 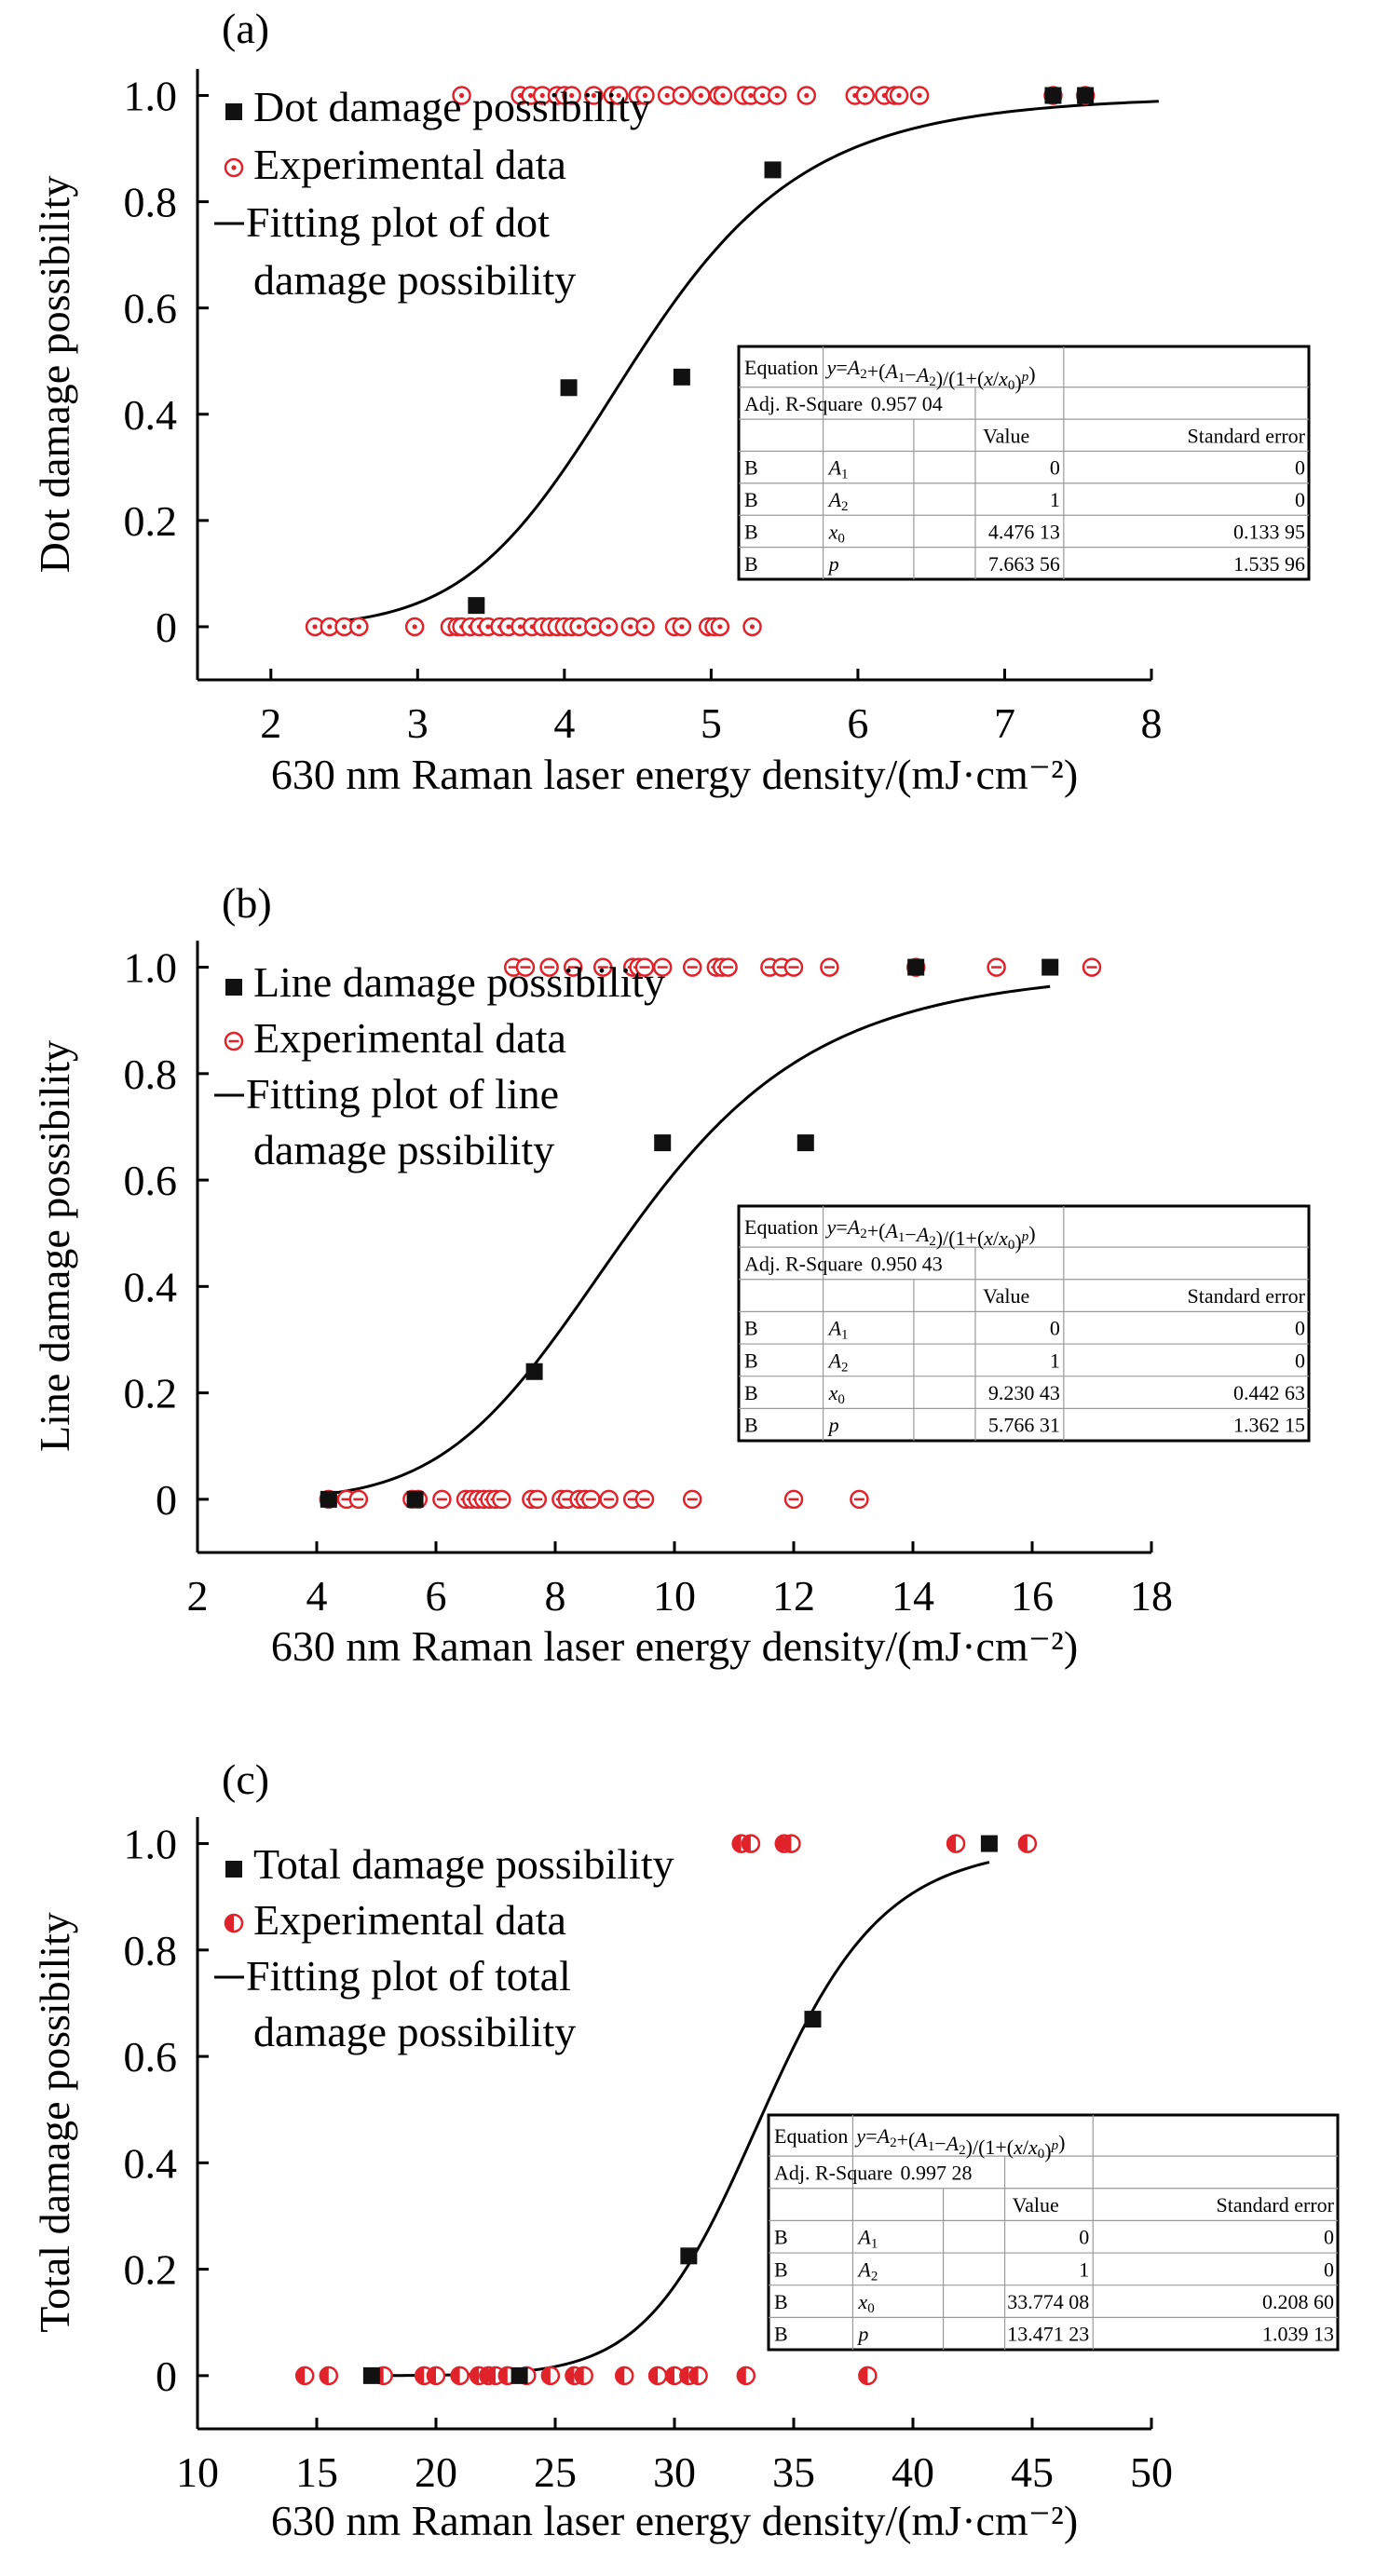 I want to click on table-param: x0, so click(x=836, y=533).